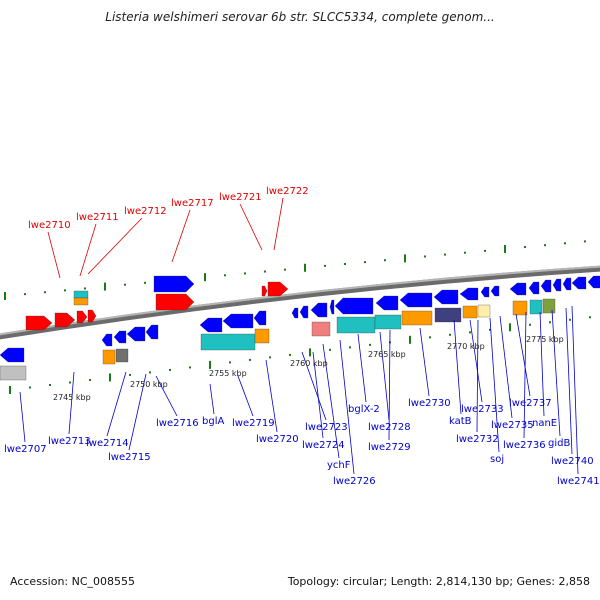 This screenshot has height=600, width=600. What do you see at coordinates (388, 322) in the screenshot?
I see `gene-cyan-c` at bounding box center [388, 322].